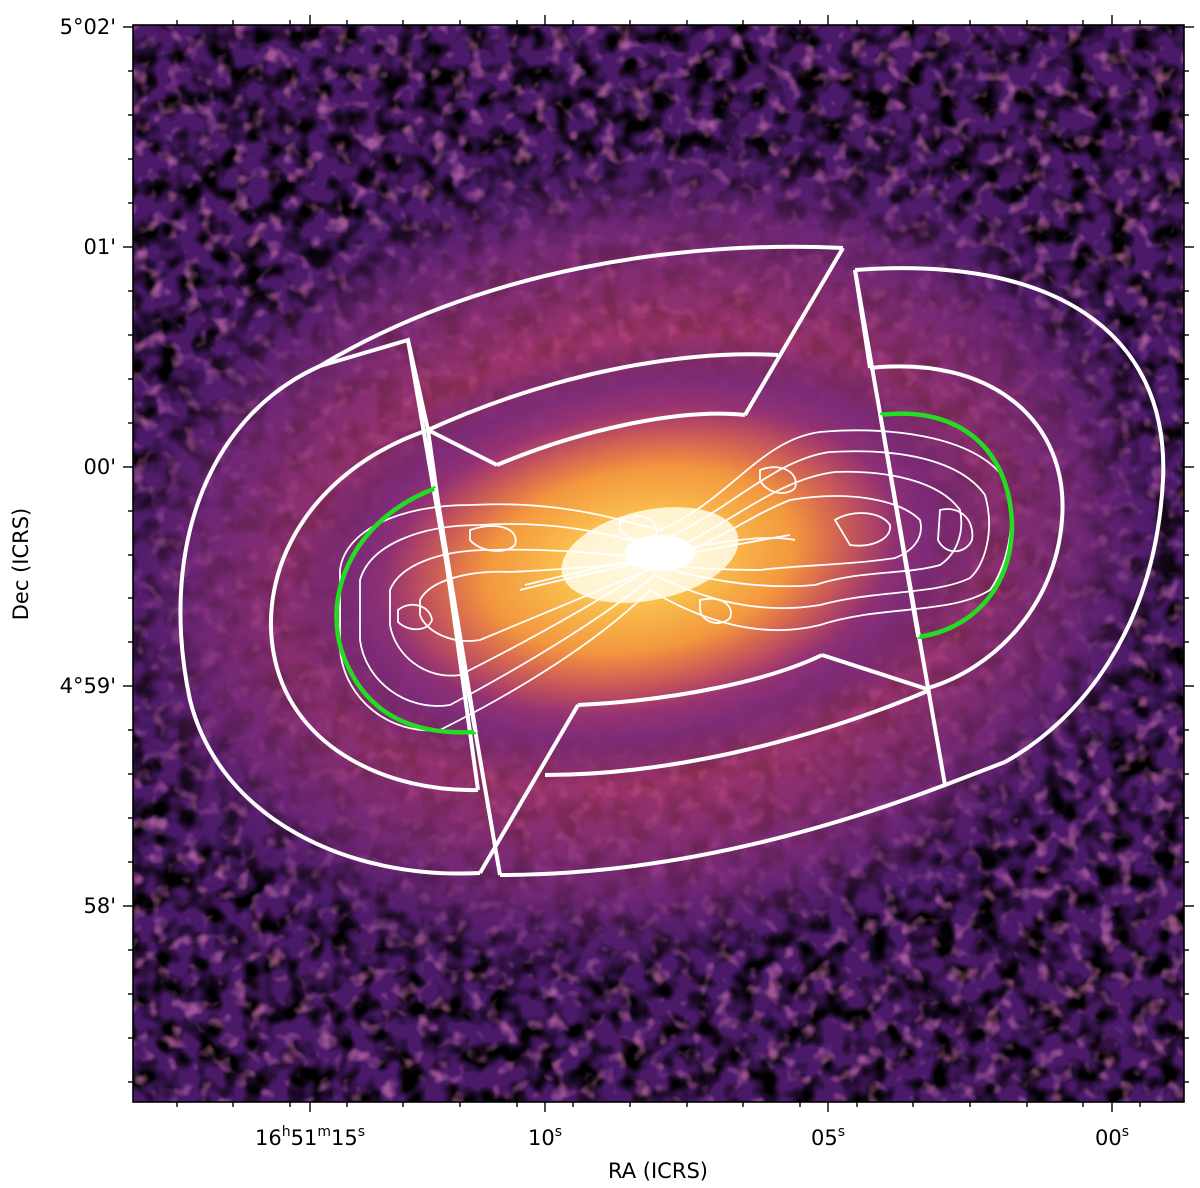 This screenshot has width=1200, height=1188. I want to click on outer-ellipse-bottom-arc, so click(722, 830).